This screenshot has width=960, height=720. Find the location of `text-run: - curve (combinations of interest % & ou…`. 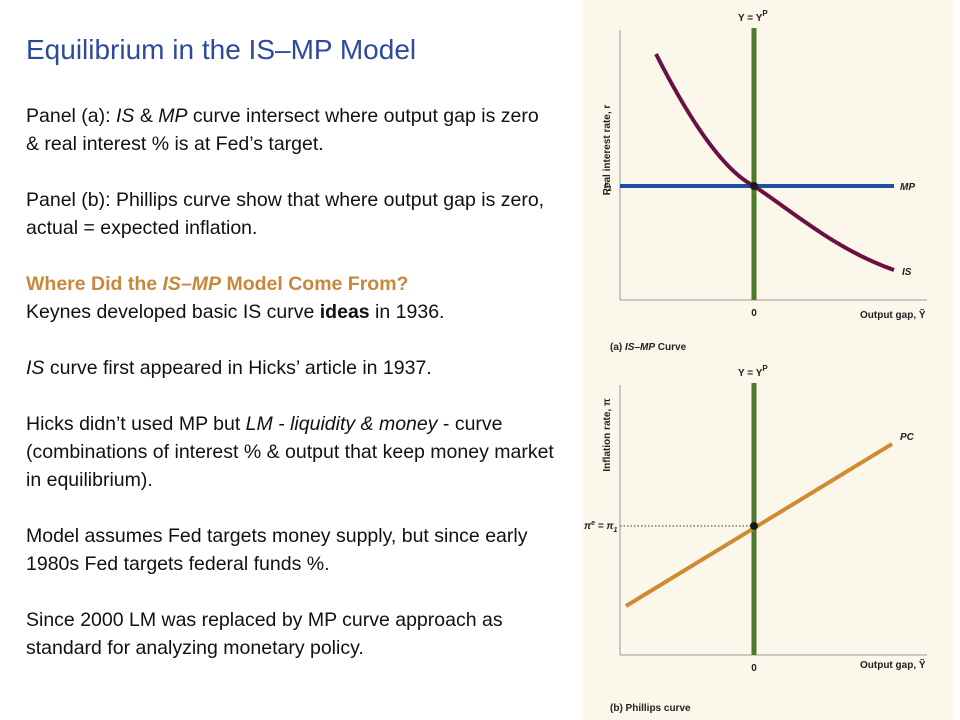

text-run: - curve (combinations of interest % & ou… is located at coordinates (290, 452).